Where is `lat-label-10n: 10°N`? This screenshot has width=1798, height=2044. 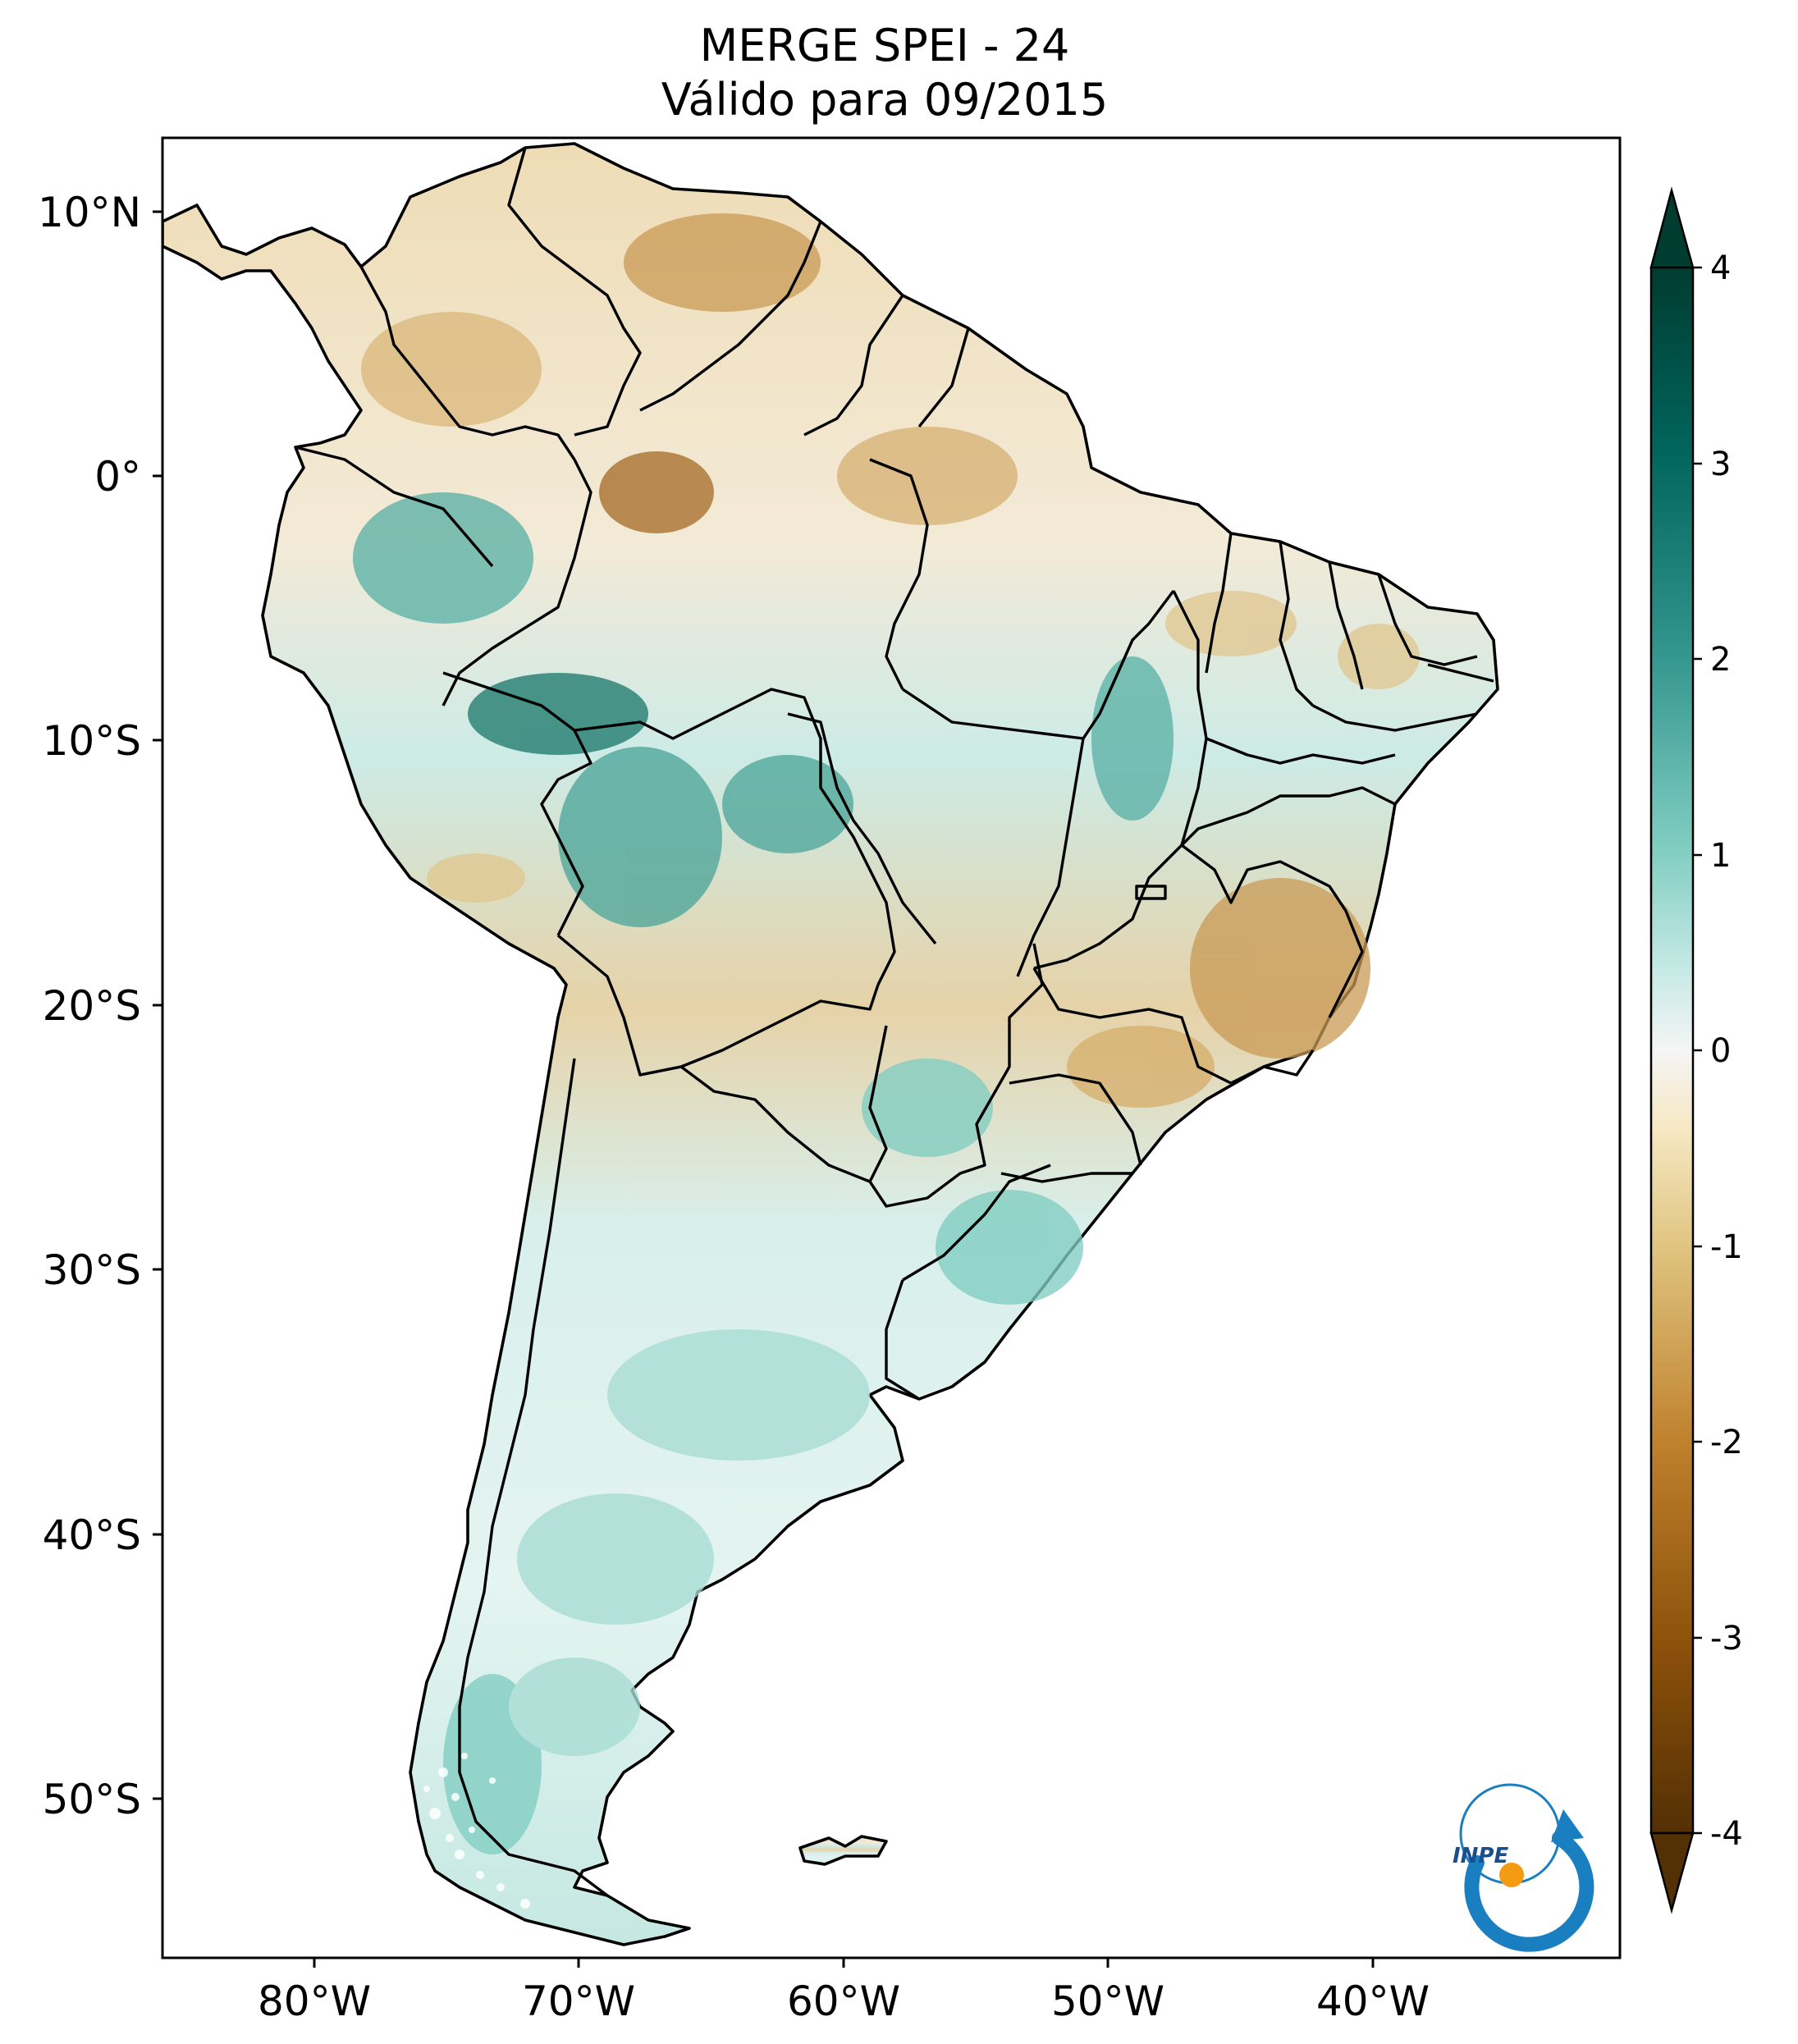
lat-label-10n: 10°N is located at coordinates (89, 213).